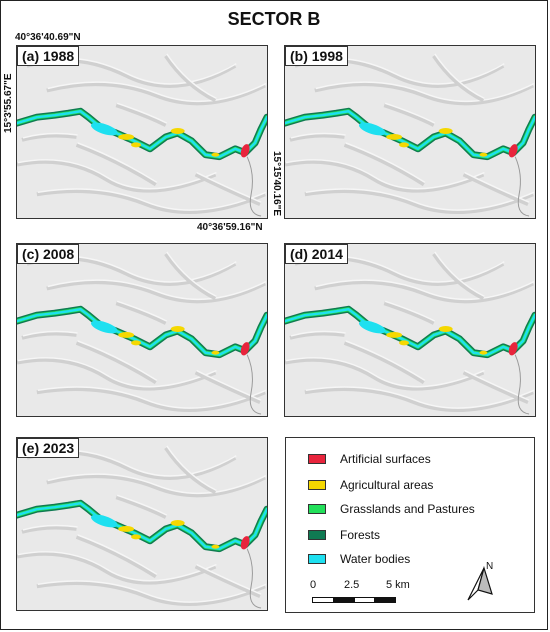 The image size is (550, 632). I want to click on map-panel-d: (d) 2014, so click(410, 330).